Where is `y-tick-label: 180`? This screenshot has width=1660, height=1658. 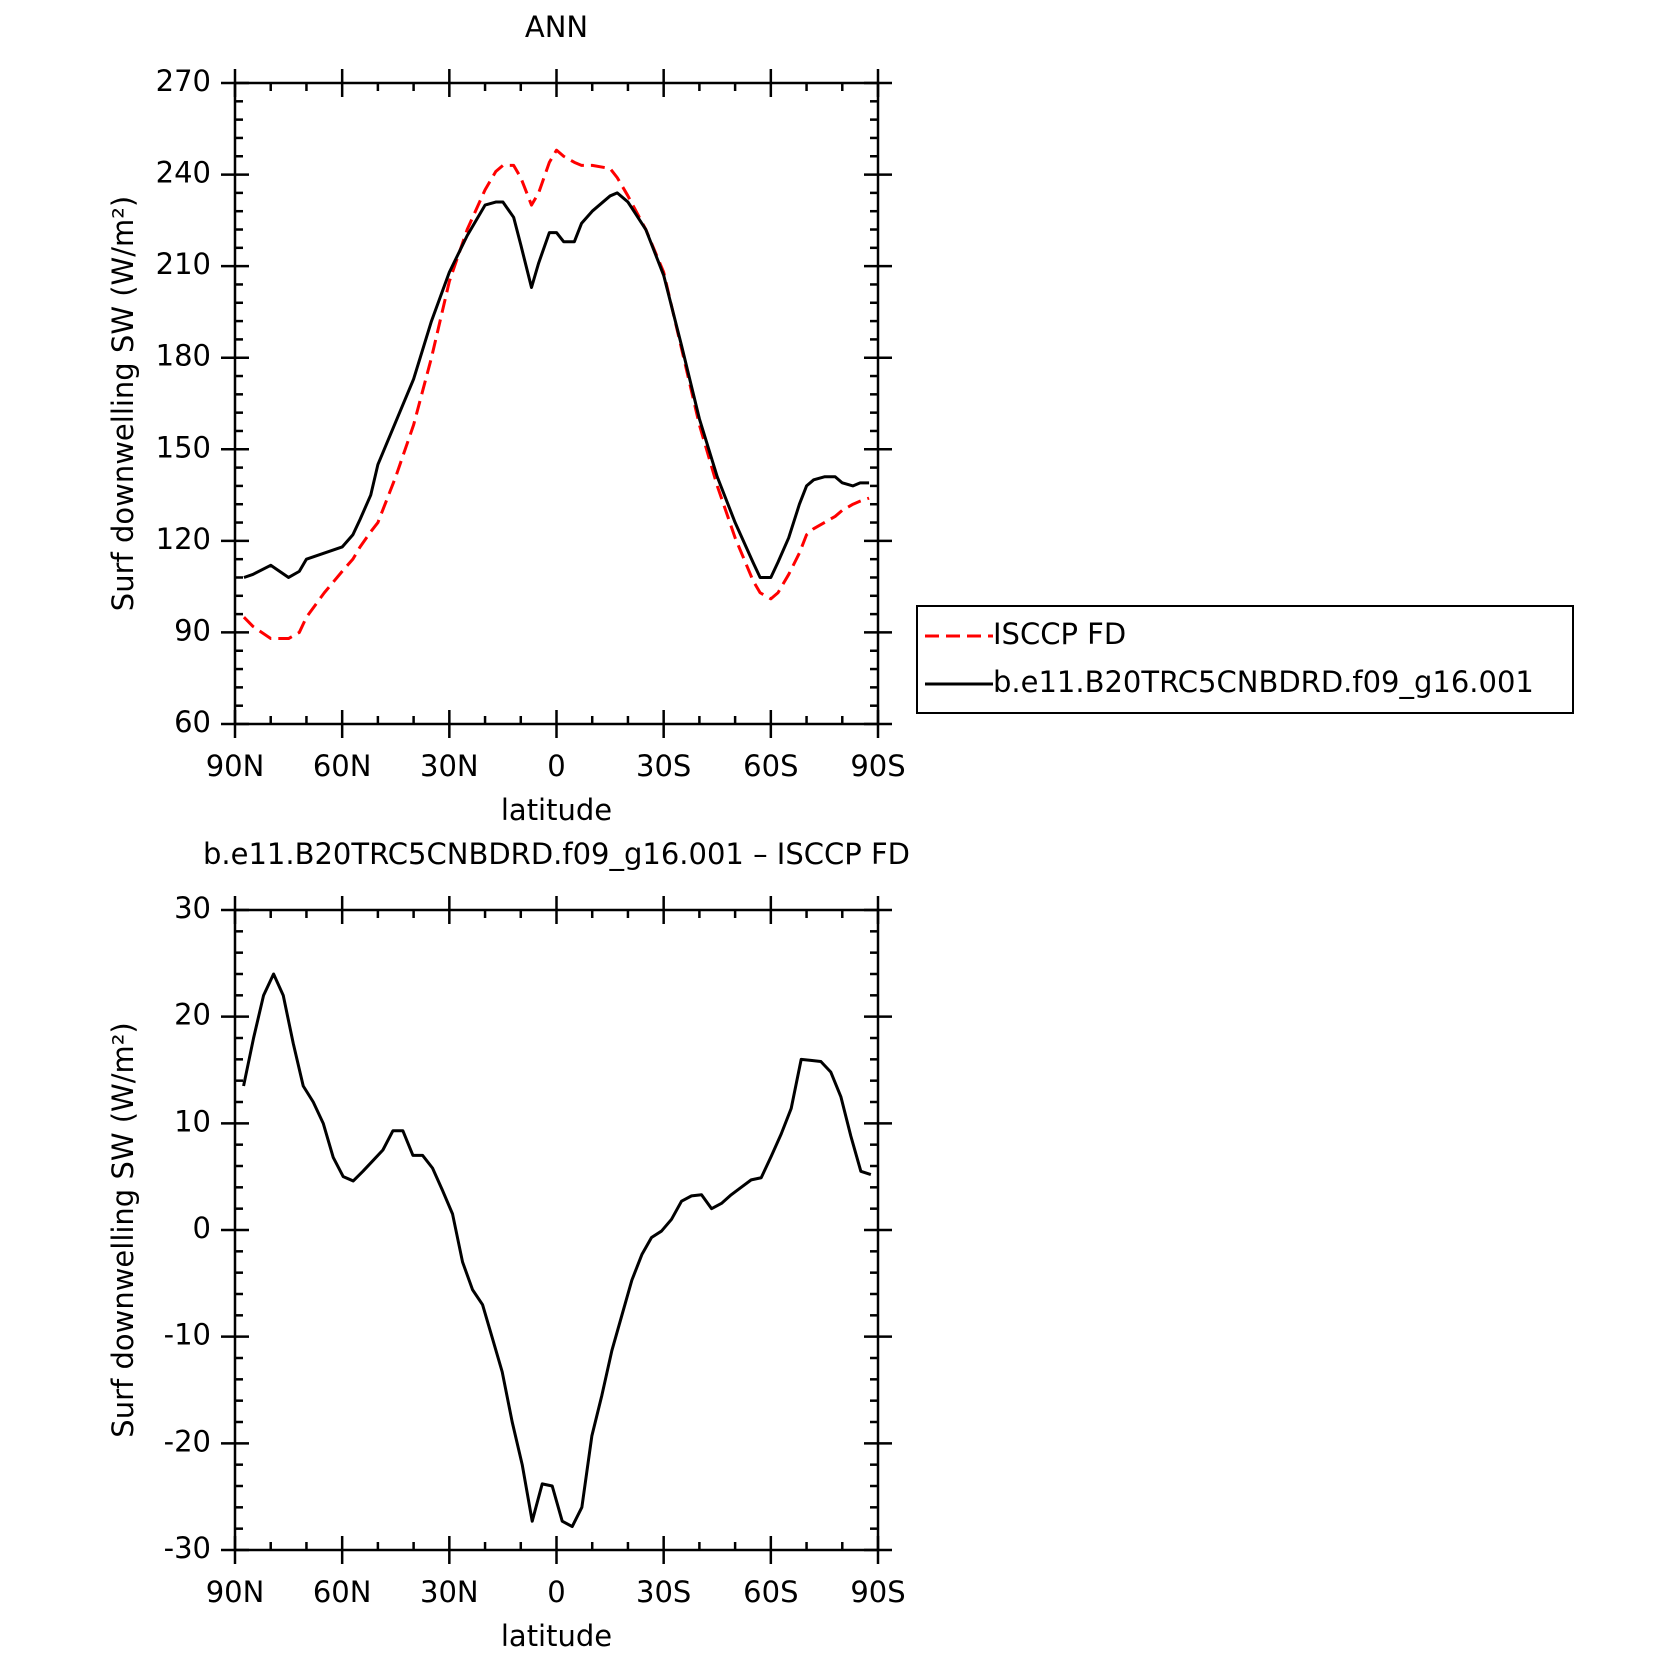
y-tick-label: 180 is located at coordinates (183, 356).